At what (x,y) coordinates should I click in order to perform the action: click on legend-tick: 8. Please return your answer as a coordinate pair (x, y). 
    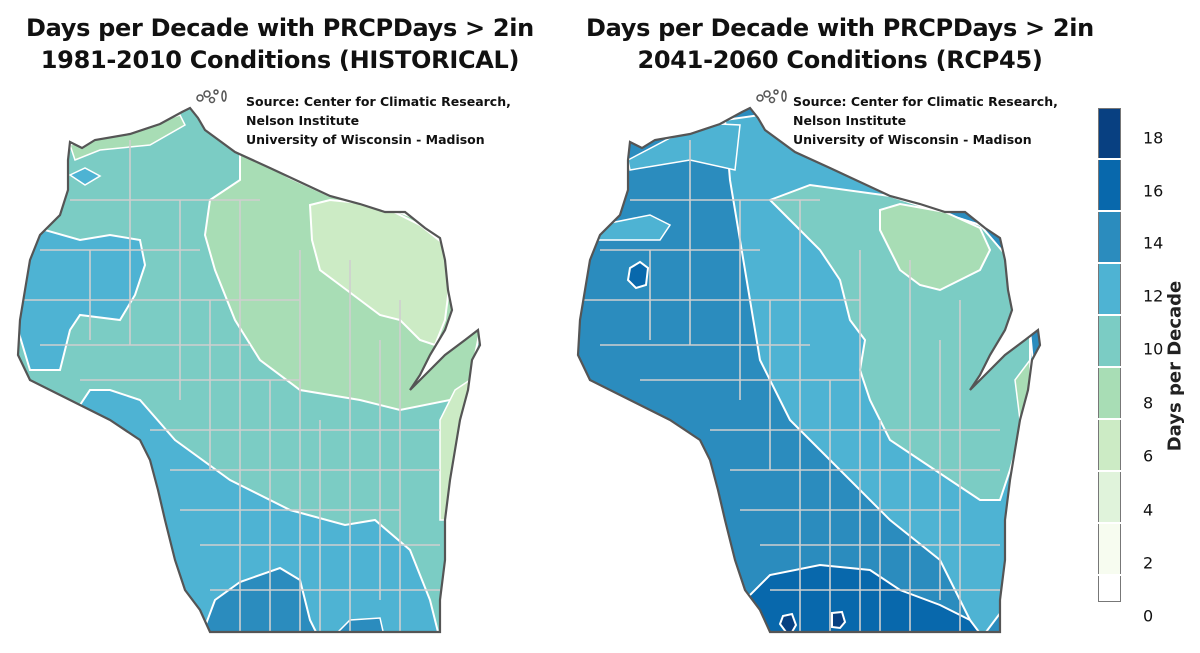
    Looking at the image, I should click on (1148, 403).